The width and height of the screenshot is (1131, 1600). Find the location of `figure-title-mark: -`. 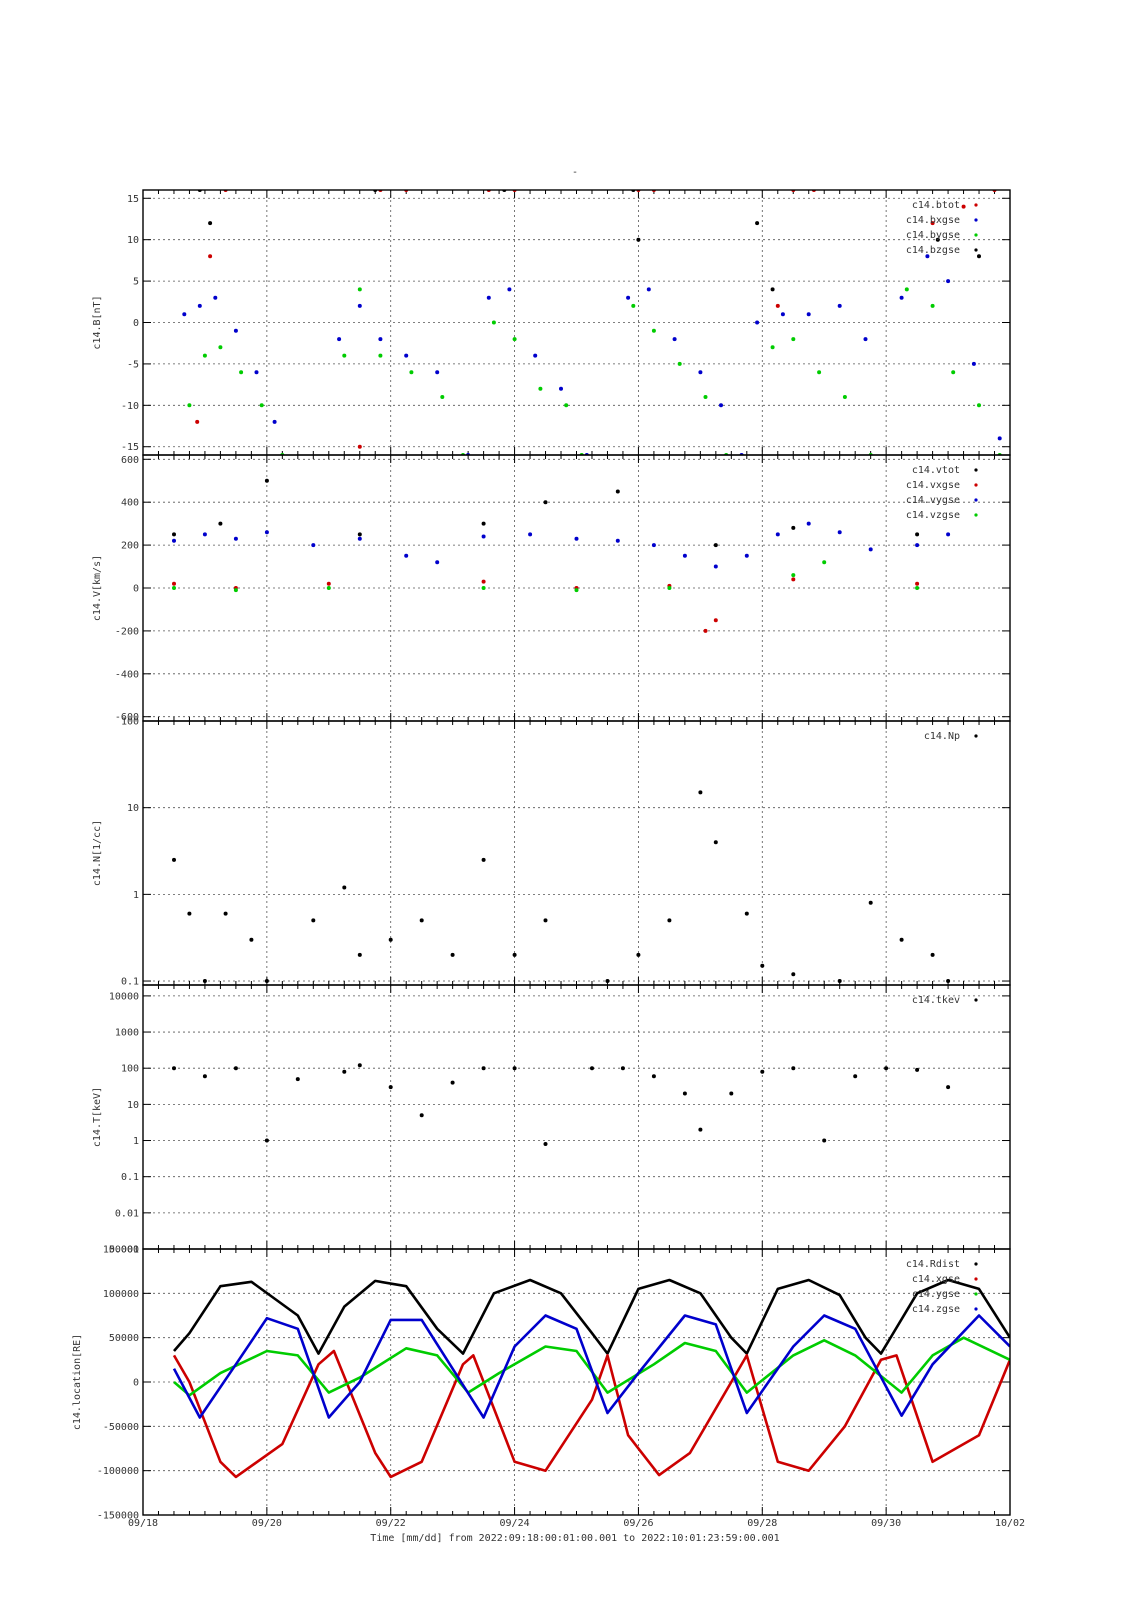

figure-title-mark: - is located at coordinates (575, 172).